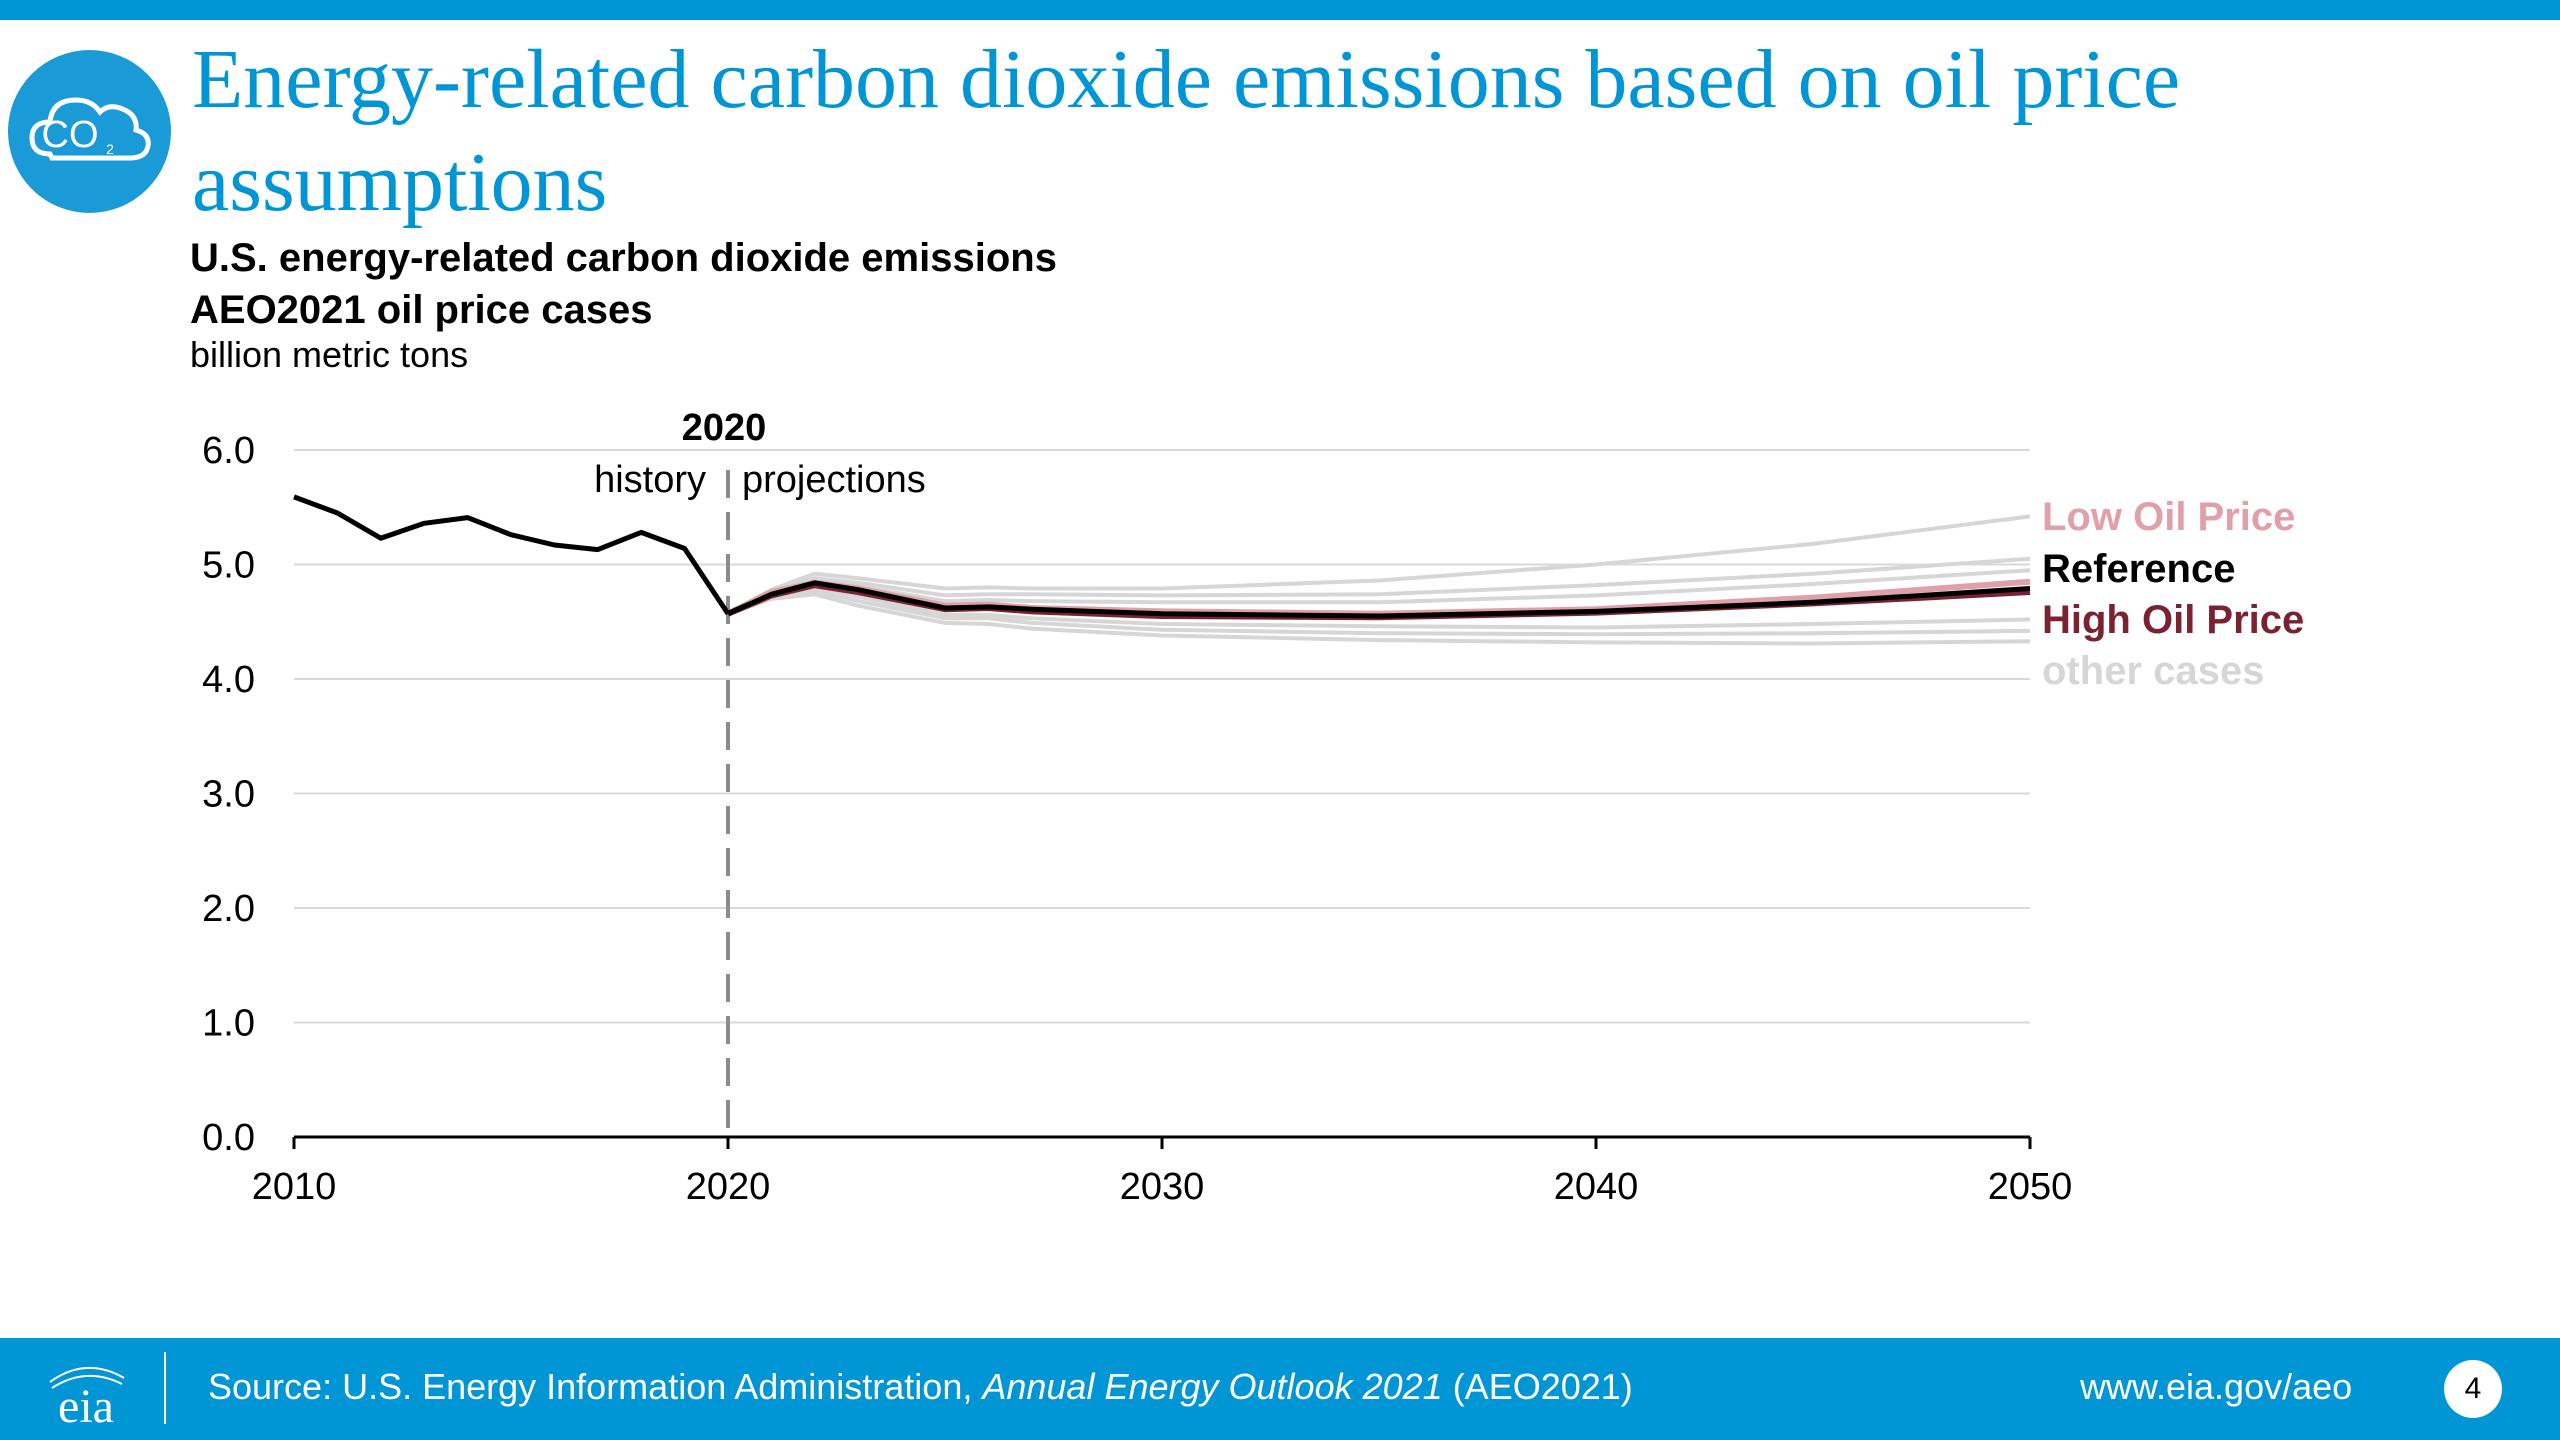  Describe the element at coordinates (228, 1024) in the screenshot. I see `y-tick-label: 1.0` at that location.